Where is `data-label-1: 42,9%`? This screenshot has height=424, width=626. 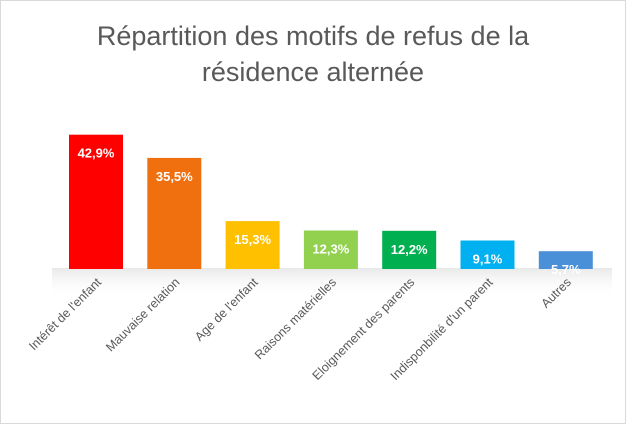
data-label-1: 42,9% is located at coordinates (96, 153).